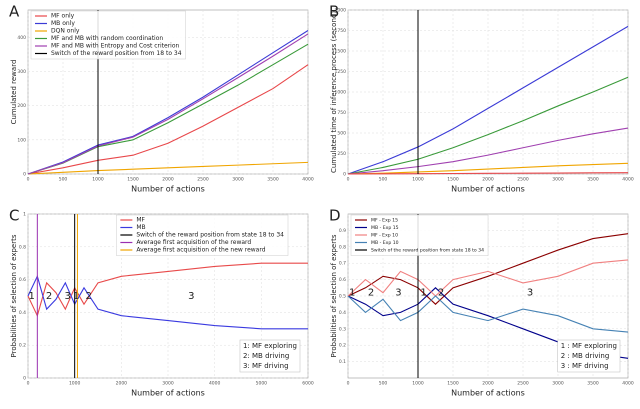 The height and width of the screenshot is (409, 640). Describe the element at coordinates (342, 346) in the screenshot. I see `y-tick-label: 0.2` at that location.